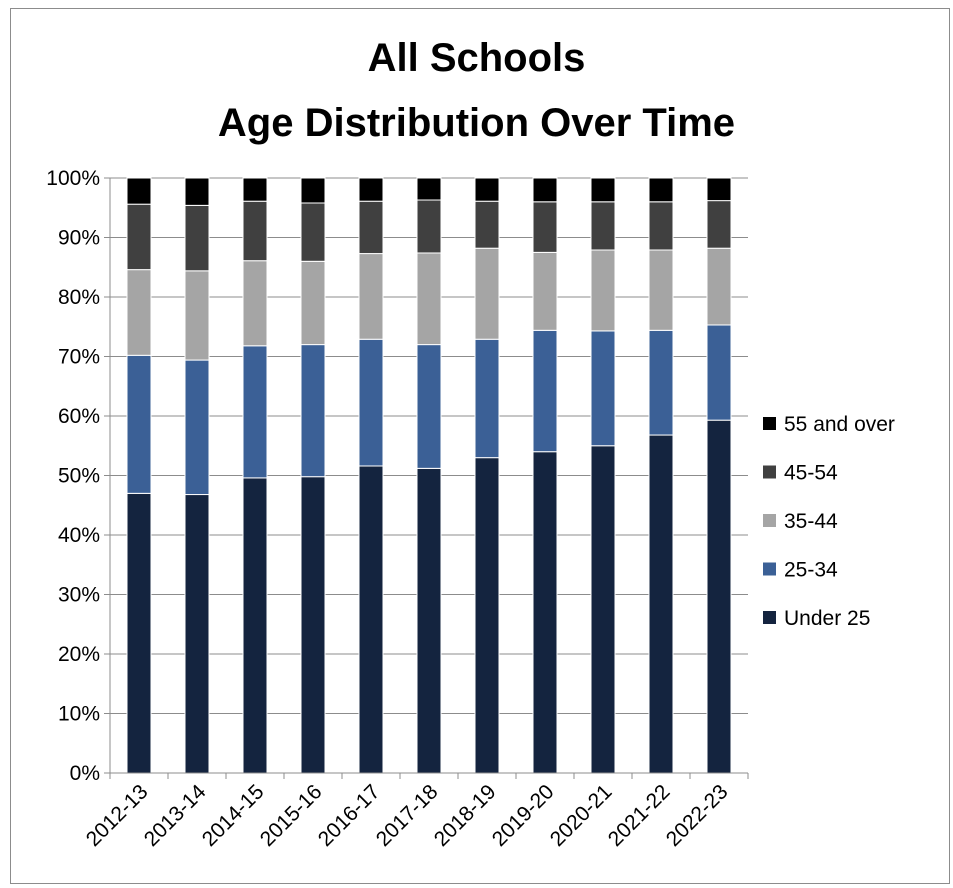  I want to click on x-tick-label: 2017-18, so click(407, 815).